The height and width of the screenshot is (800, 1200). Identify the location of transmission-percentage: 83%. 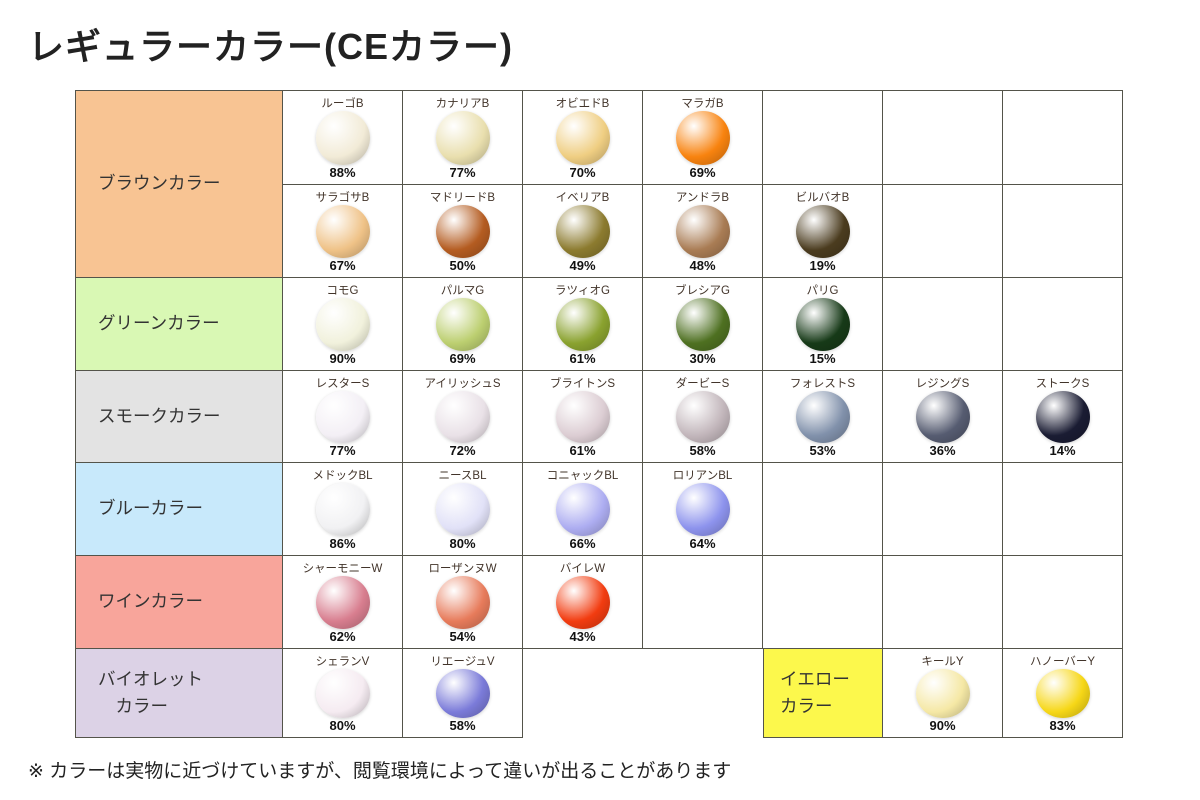
(1062, 725).